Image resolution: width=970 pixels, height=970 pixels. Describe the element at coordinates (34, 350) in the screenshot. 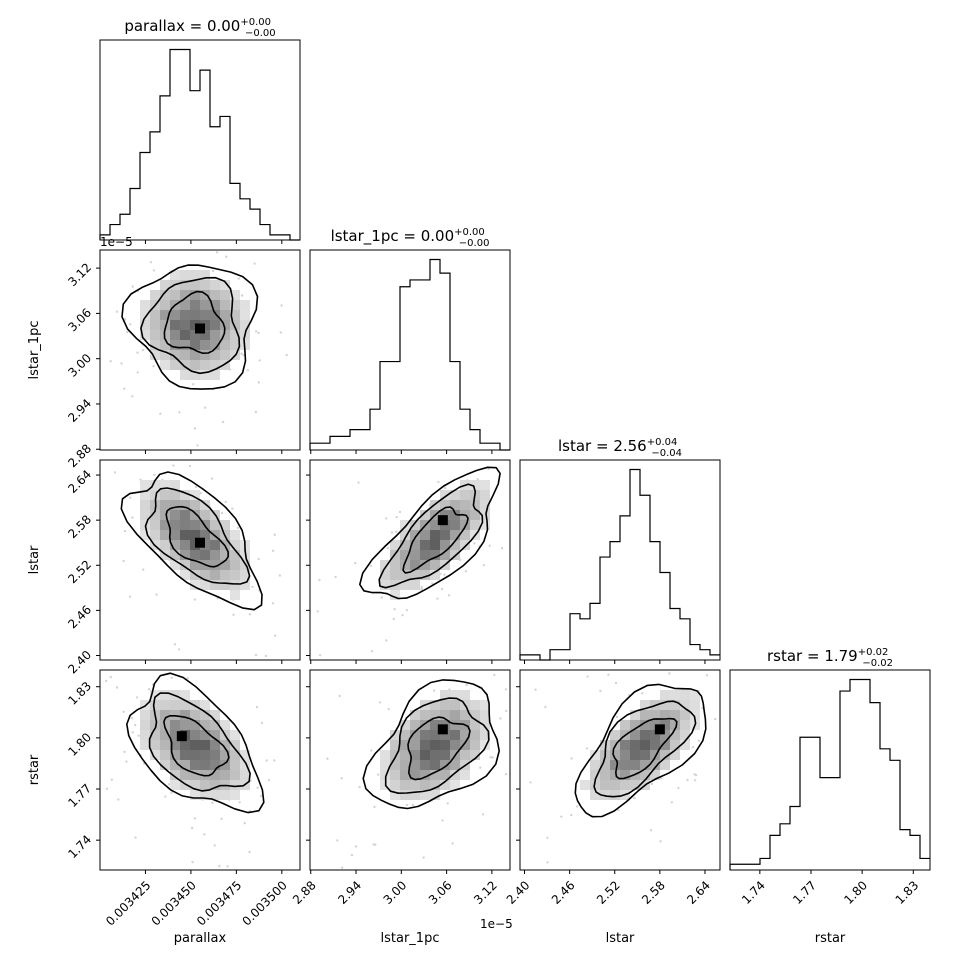

I see `y-axis-label-lstar_1pc: lstar_1pc` at that location.